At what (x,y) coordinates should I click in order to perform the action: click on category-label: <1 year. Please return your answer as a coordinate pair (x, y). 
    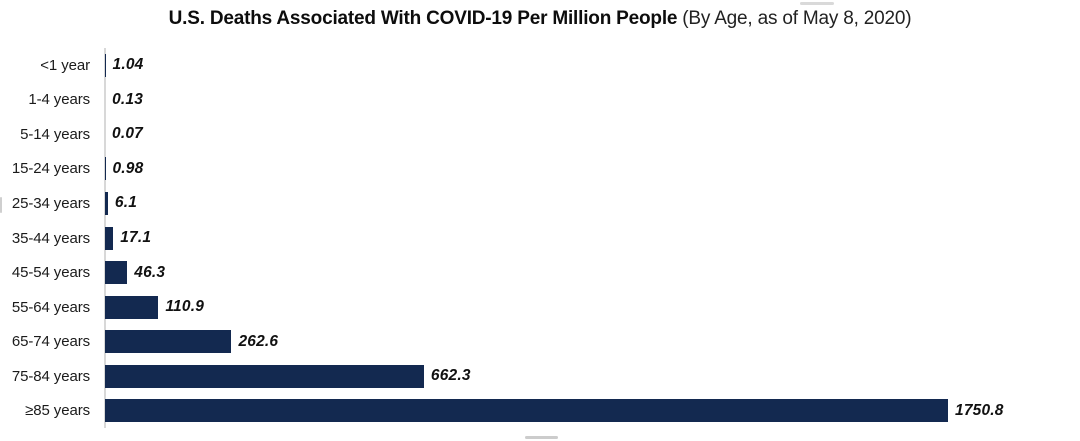
    Looking at the image, I should click on (65, 65).